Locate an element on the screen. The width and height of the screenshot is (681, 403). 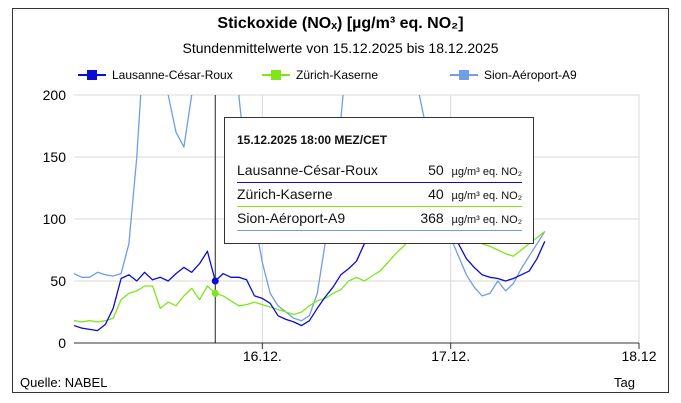
tooltip-series-value: 368 µg/m³ eq. NO₂ is located at coordinates (471, 218).